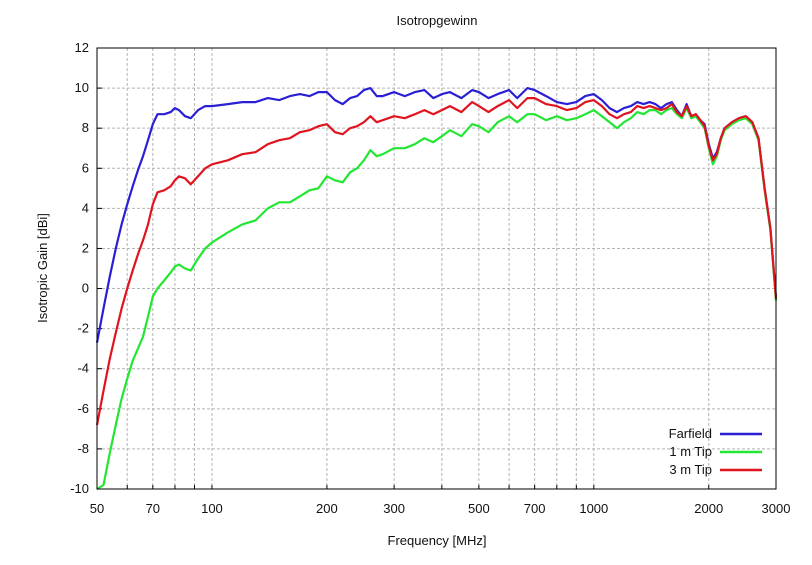  Describe the element at coordinates (85, 288) in the screenshot. I see `y-tick-label: 0` at that location.